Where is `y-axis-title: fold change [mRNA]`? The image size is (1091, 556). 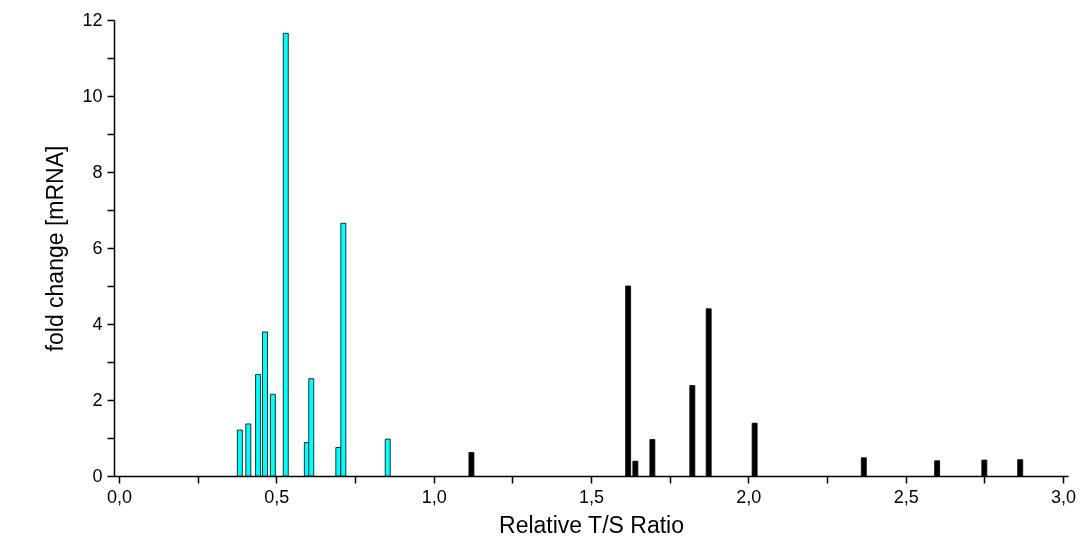 y-axis-title: fold change [mRNA] is located at coordinates (55, 248).